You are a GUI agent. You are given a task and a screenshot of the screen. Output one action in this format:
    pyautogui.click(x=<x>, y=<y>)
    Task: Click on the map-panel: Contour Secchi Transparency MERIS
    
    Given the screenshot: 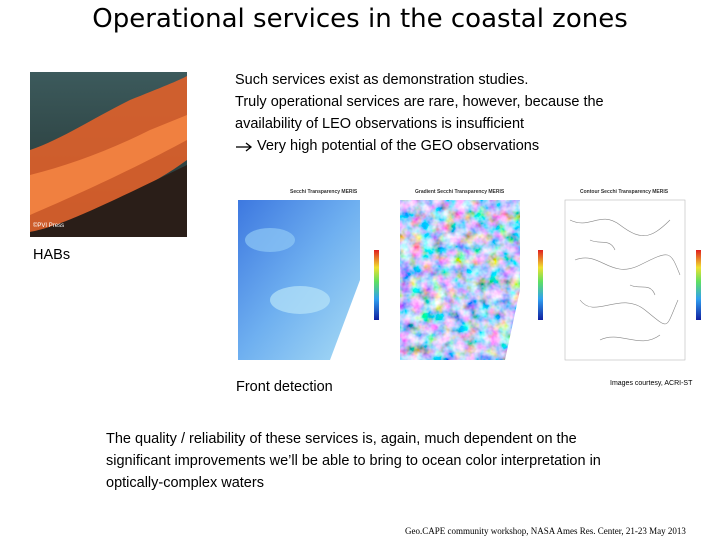 What is the action you would take?
    pyautogui.click(x=632, y=275)
    